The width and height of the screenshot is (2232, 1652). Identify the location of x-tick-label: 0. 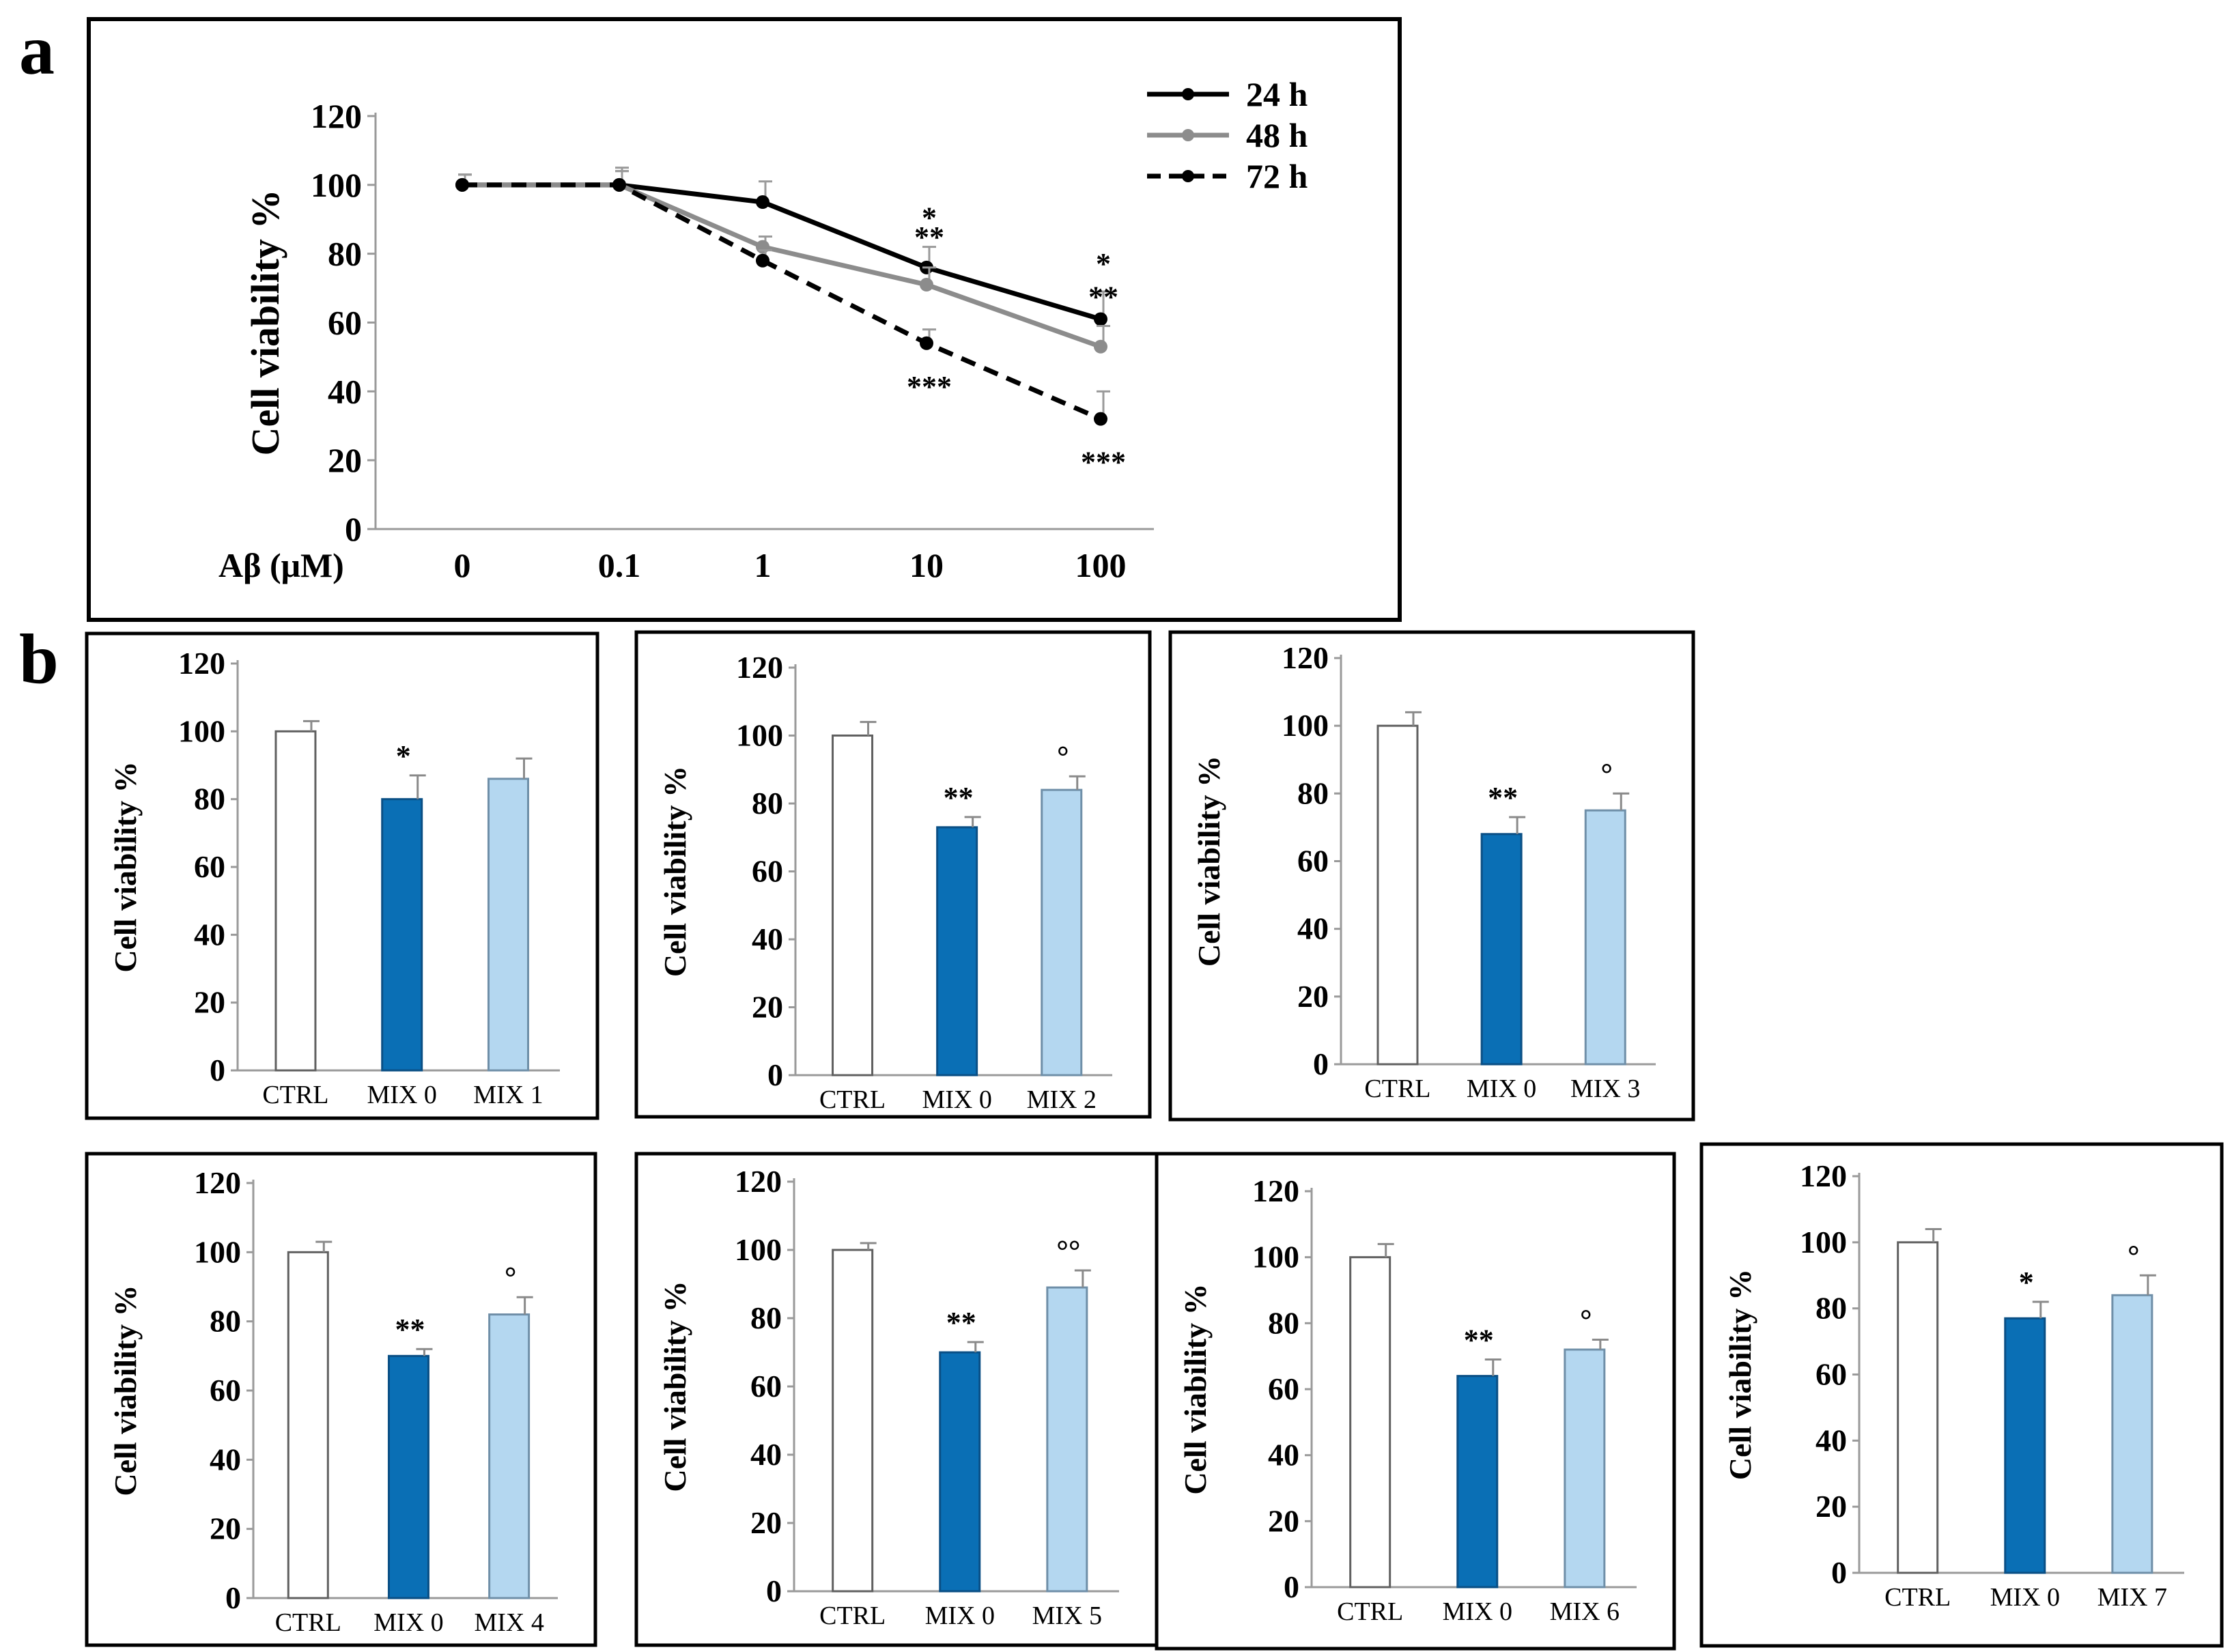
(462, 565).